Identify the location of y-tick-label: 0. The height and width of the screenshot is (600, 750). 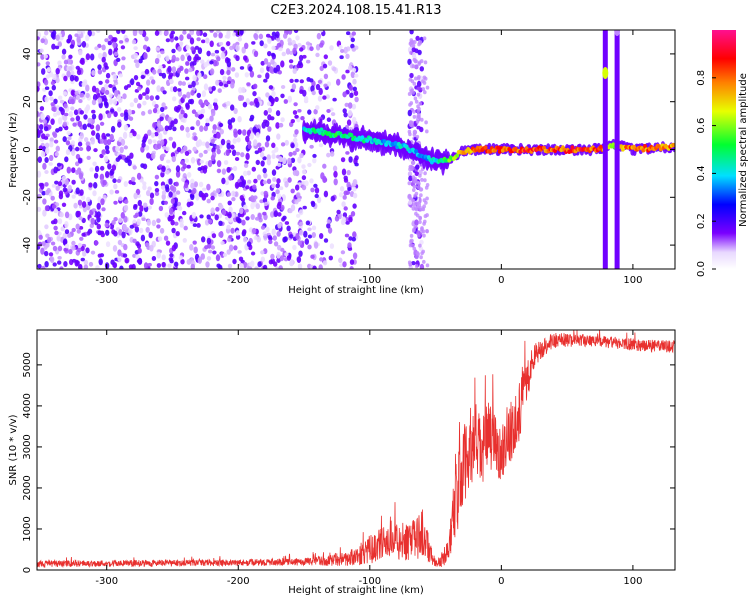
(27, 149).